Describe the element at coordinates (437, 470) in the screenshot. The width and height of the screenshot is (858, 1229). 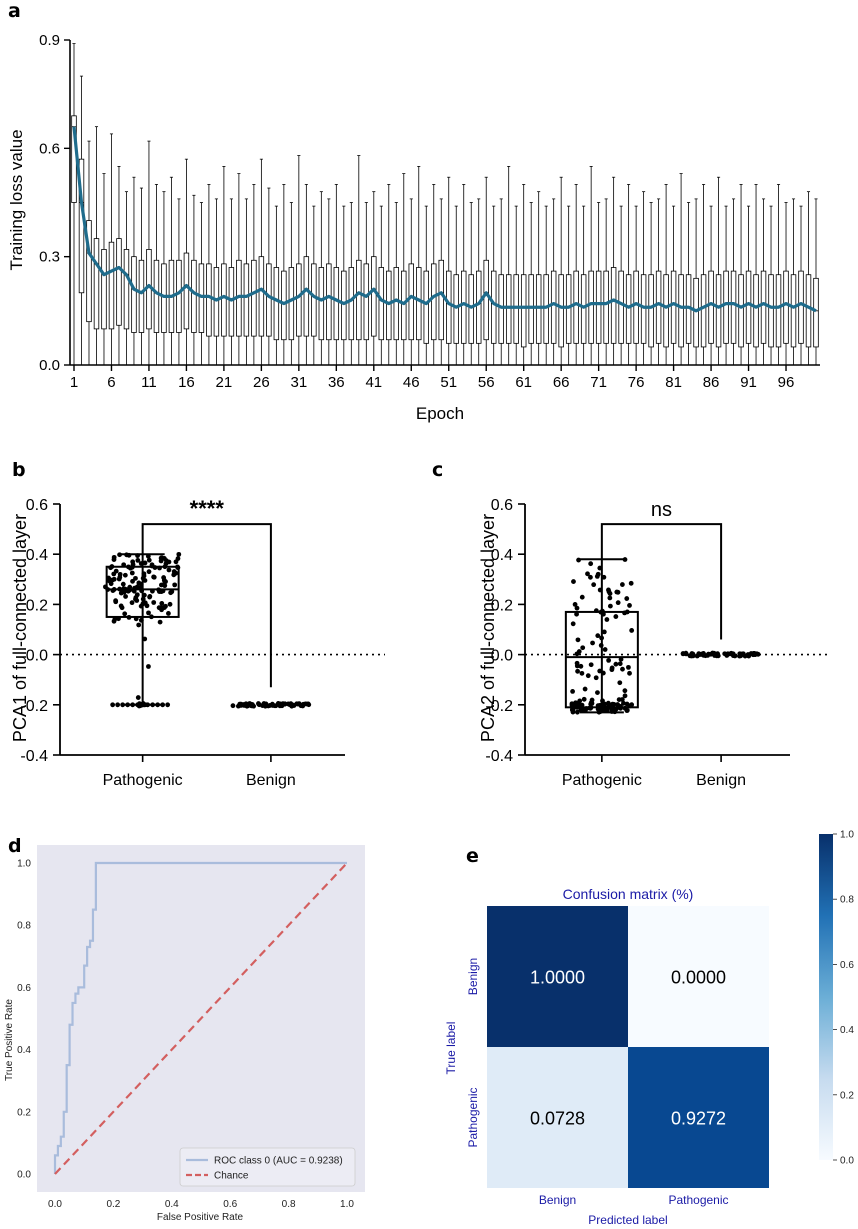
I see `panel-label-c: c` at that location.